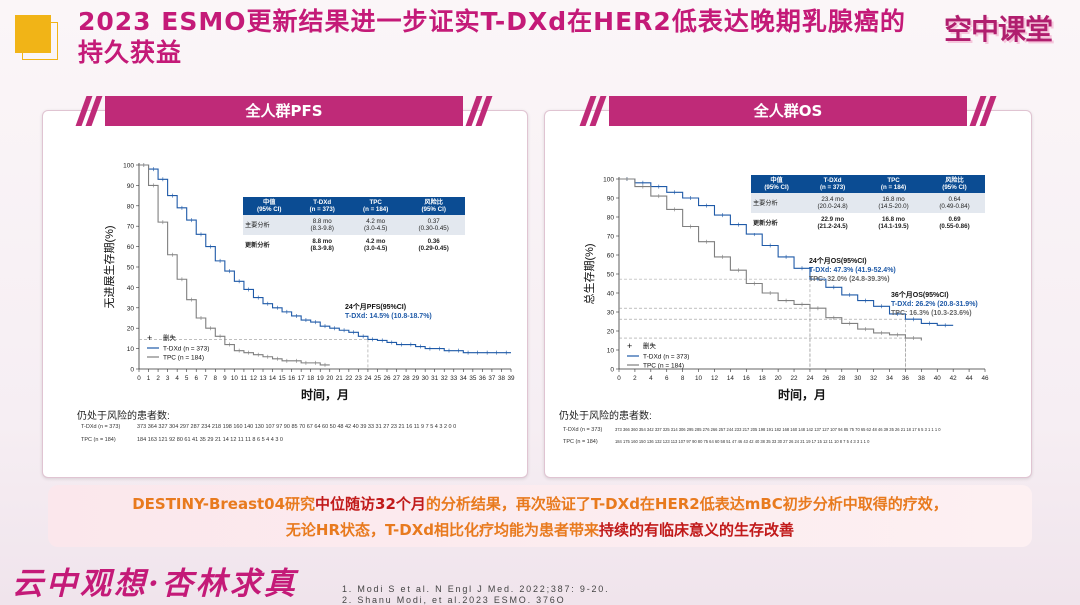  Describe the element at coordinates (931, 313) in the screenshot. I see `os-callout36-tpc: TPC: 16.3% (10.3-23.6%)` at that location.